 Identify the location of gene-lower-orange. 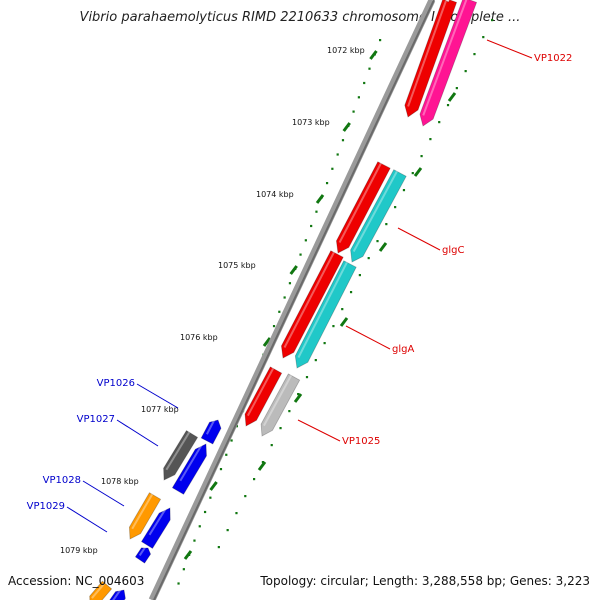
(101, 590).